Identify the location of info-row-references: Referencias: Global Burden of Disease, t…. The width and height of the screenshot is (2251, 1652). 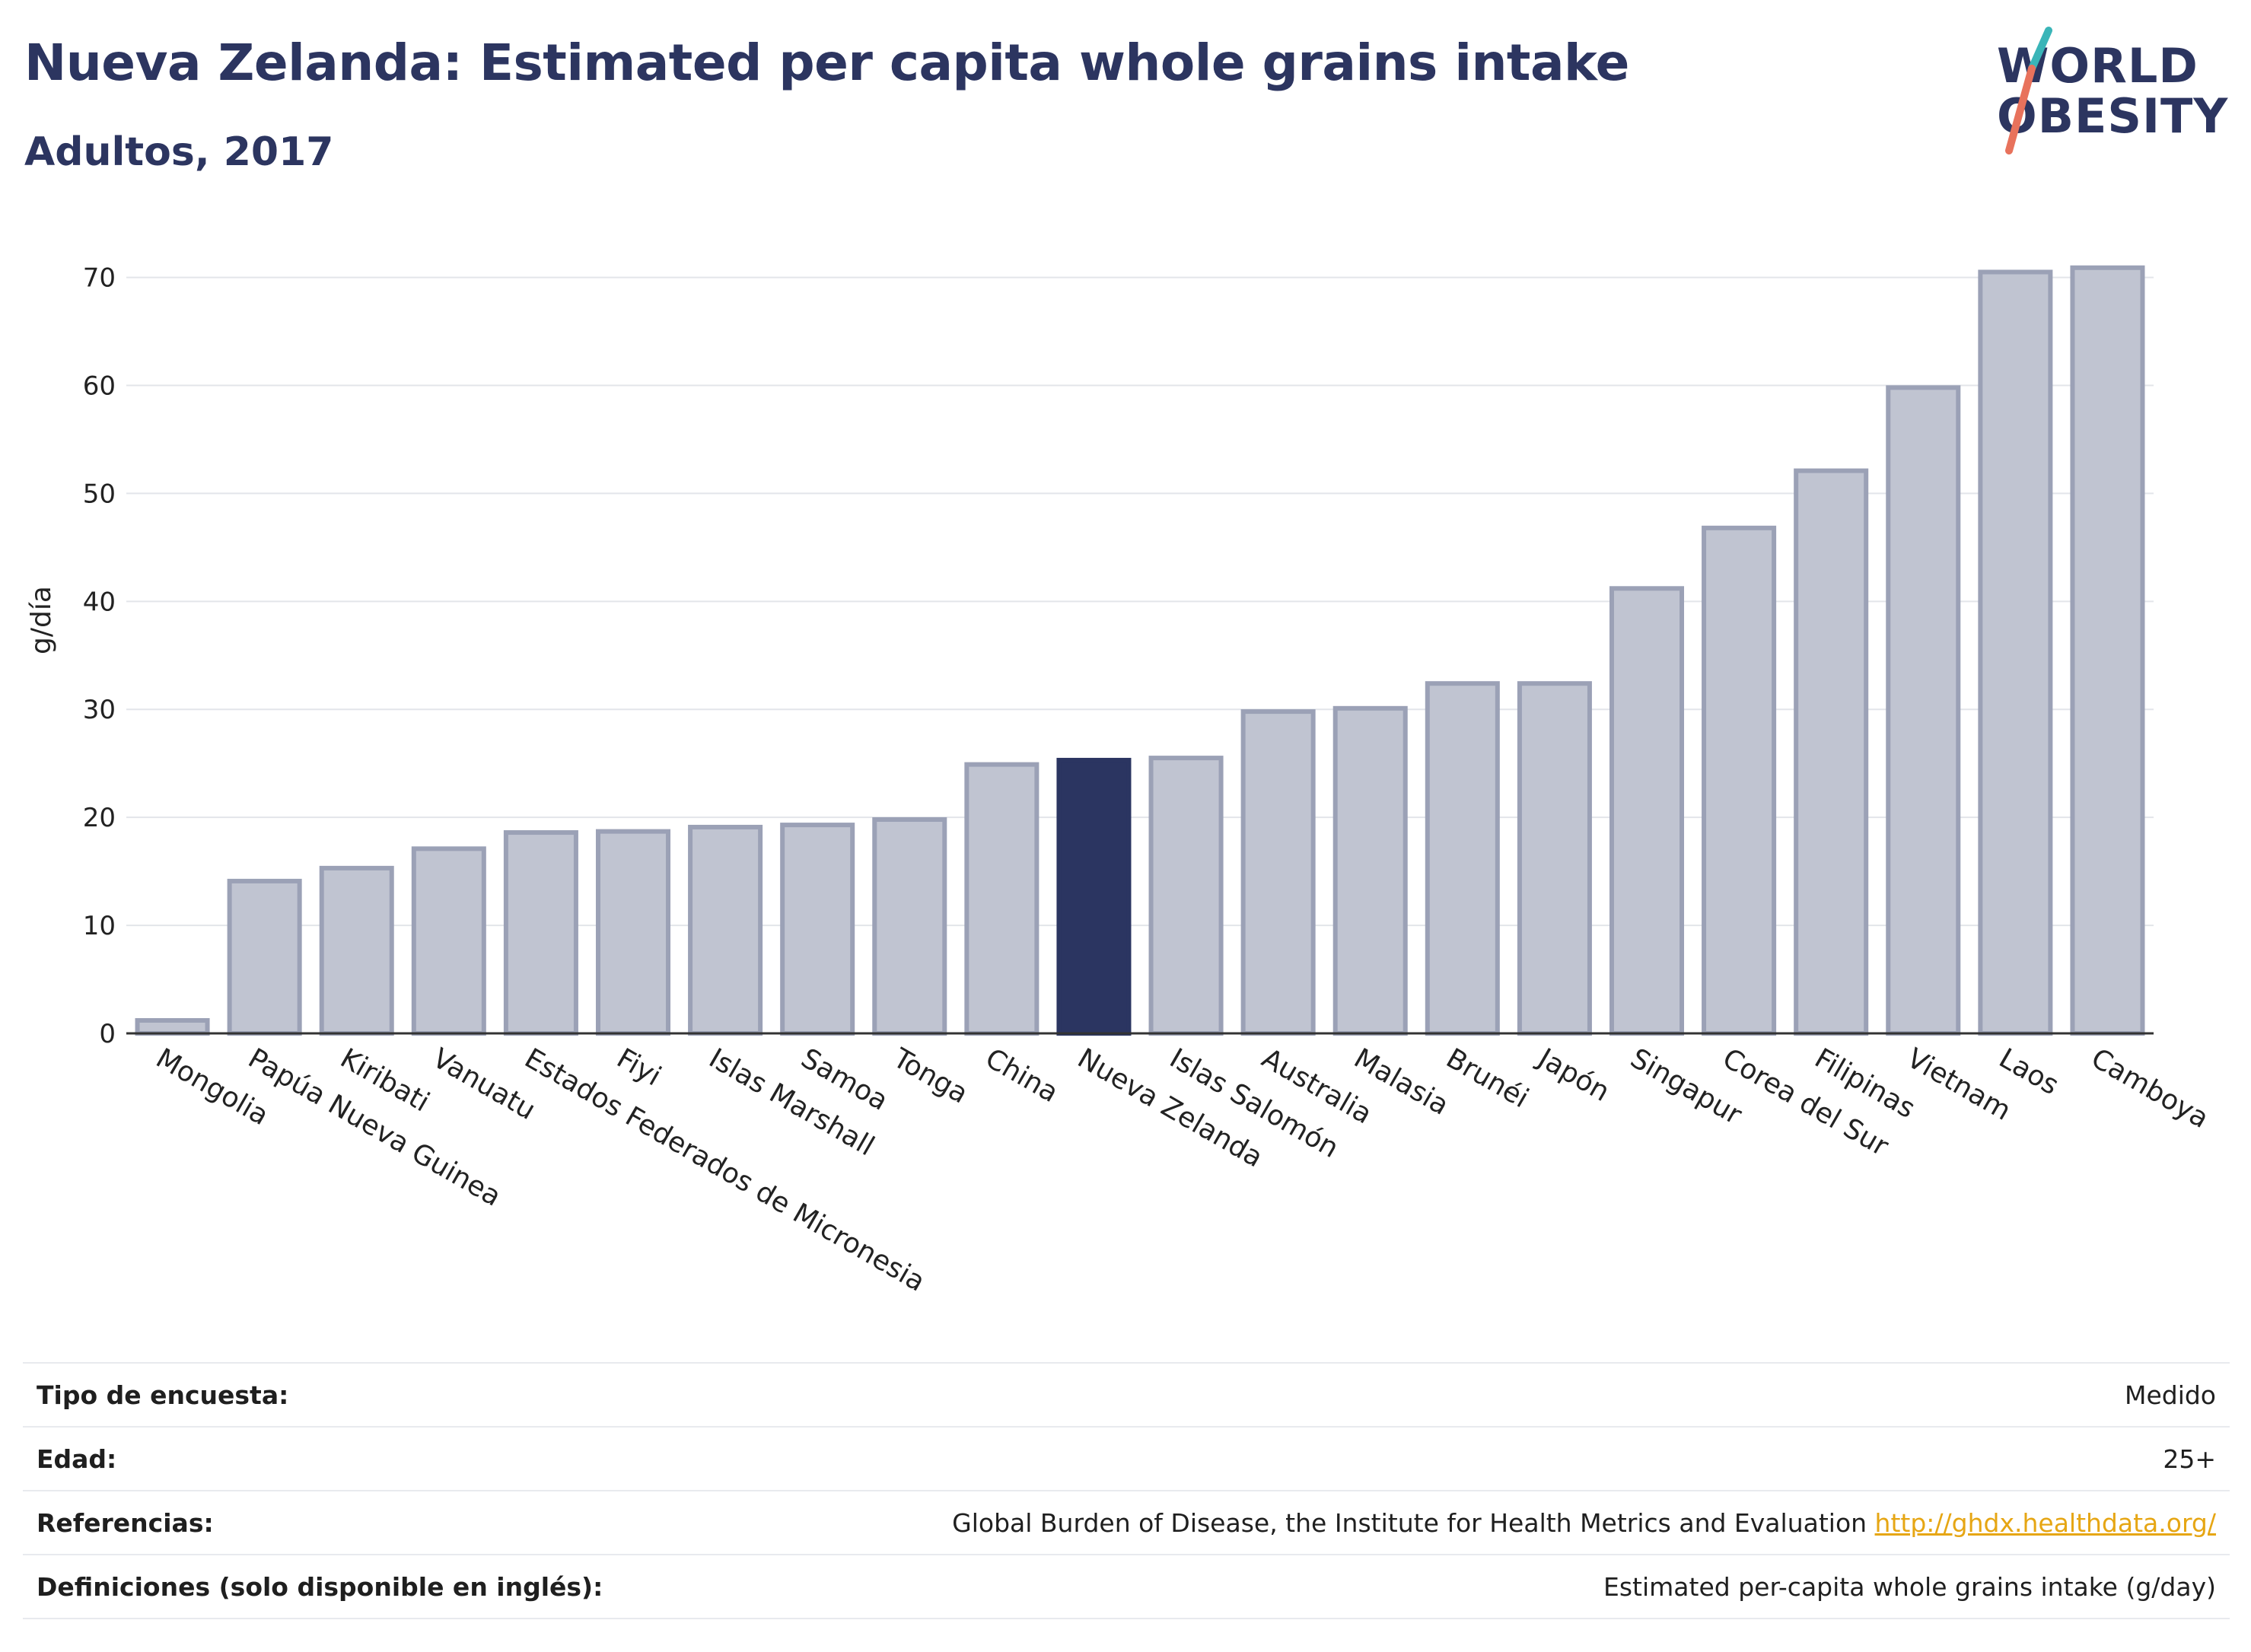
(1126, 1522).